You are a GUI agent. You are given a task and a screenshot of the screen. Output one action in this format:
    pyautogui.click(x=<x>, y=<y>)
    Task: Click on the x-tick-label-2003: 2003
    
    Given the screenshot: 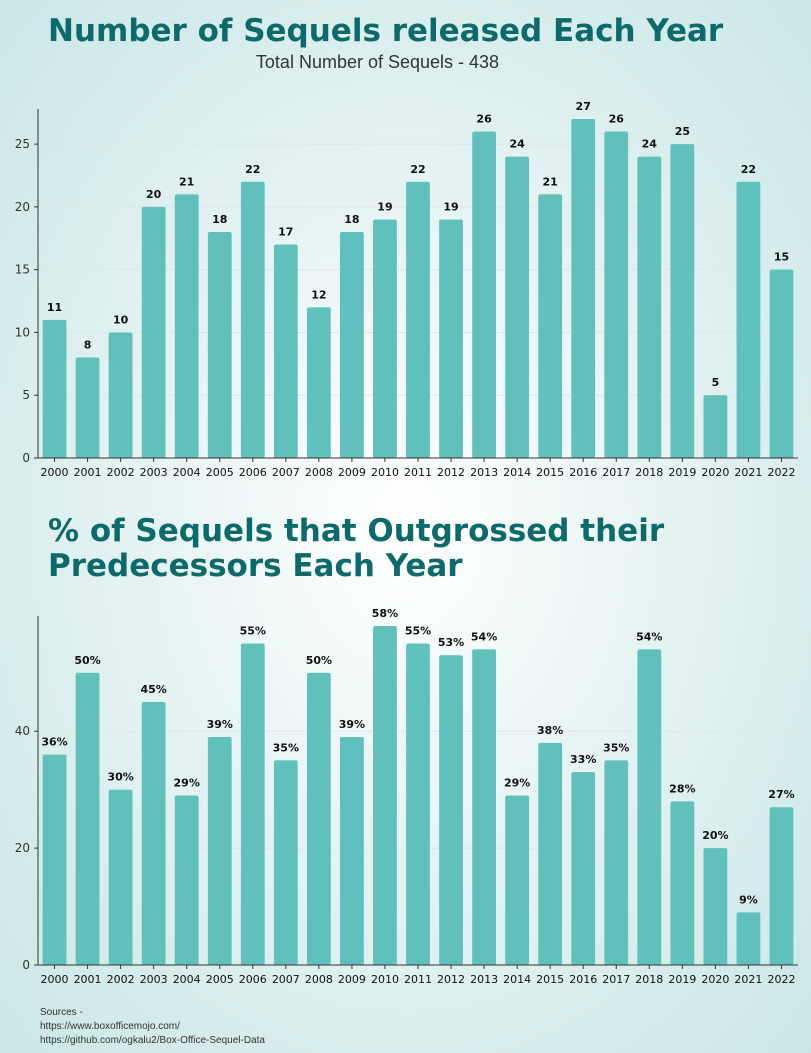 What is the action you would take?
    pyautogui.click(x=154, y=979)
    